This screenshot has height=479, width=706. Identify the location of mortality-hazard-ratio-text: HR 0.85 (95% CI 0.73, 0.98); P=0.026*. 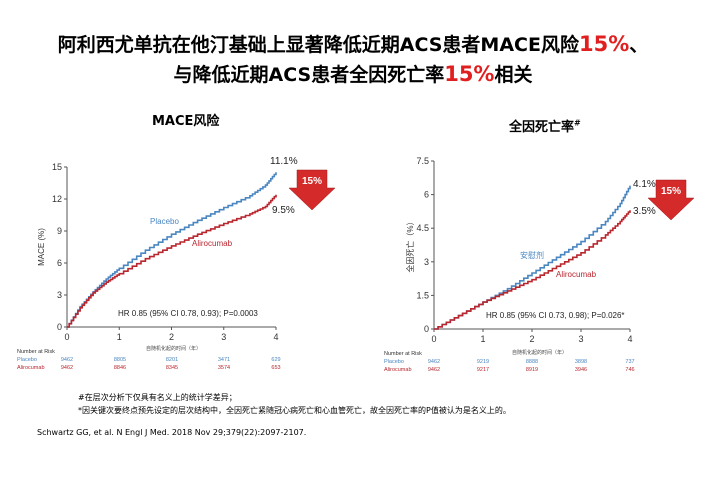
(555, 315).